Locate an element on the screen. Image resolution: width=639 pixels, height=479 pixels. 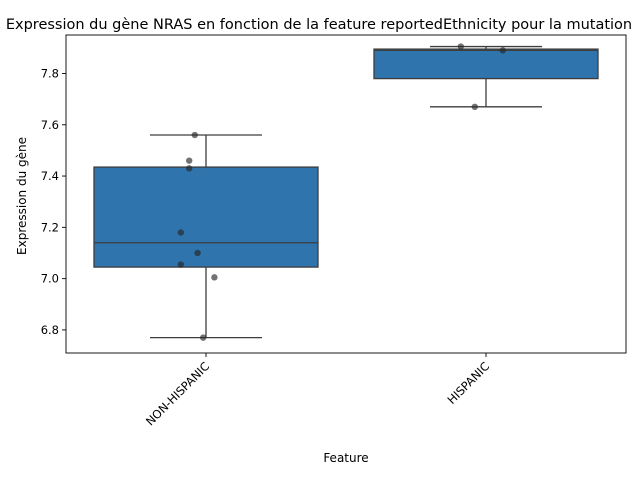
x-tick-label: NON-HISPANIC is located at coordinates (177, 393).